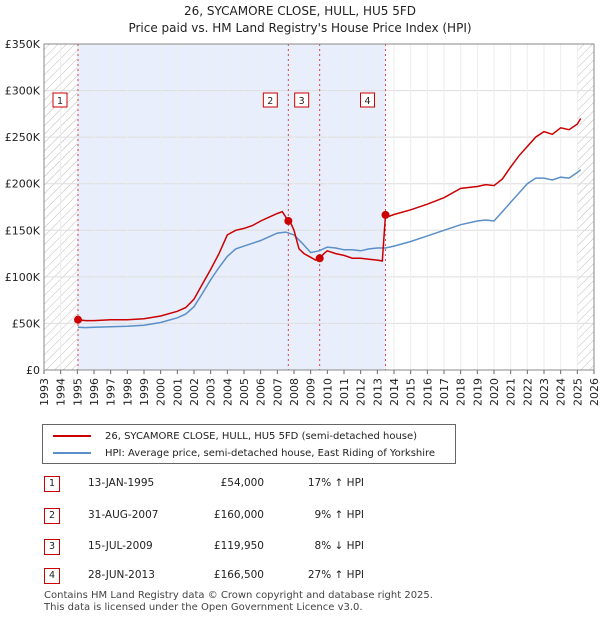 Image resolution: width=600 pixels, height=620 pixels. What do you see at coordinates (23, 44) in the screenshot?
I see `y-tick-label: £350K` at bounding box center [23, 44].